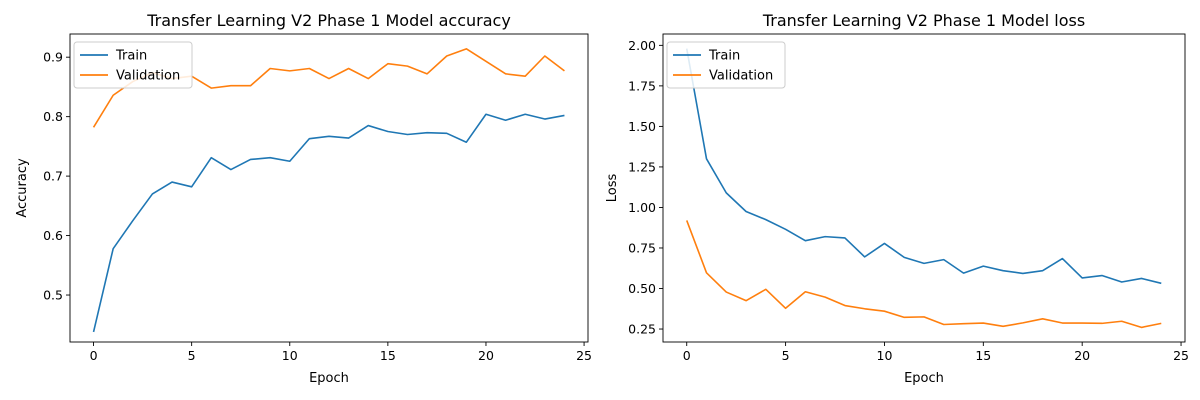 This screenshot has height=400, width=1200. I want to click on y-tick-label: 0.7, so click(53, 176).